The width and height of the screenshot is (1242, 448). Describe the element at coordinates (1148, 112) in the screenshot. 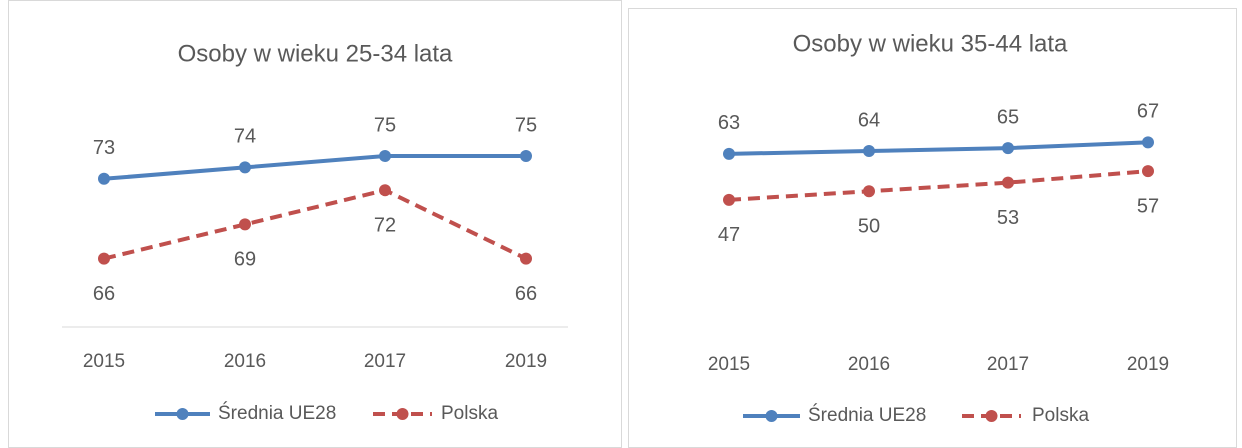

I see `data-label: 67` at that location.